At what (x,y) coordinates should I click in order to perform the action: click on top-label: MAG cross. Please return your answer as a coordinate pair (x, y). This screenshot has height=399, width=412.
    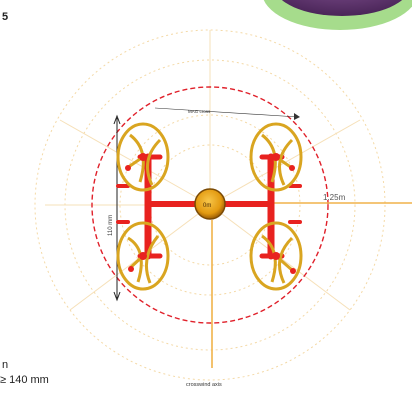
    Looking at the image, I should click on (199, 111).